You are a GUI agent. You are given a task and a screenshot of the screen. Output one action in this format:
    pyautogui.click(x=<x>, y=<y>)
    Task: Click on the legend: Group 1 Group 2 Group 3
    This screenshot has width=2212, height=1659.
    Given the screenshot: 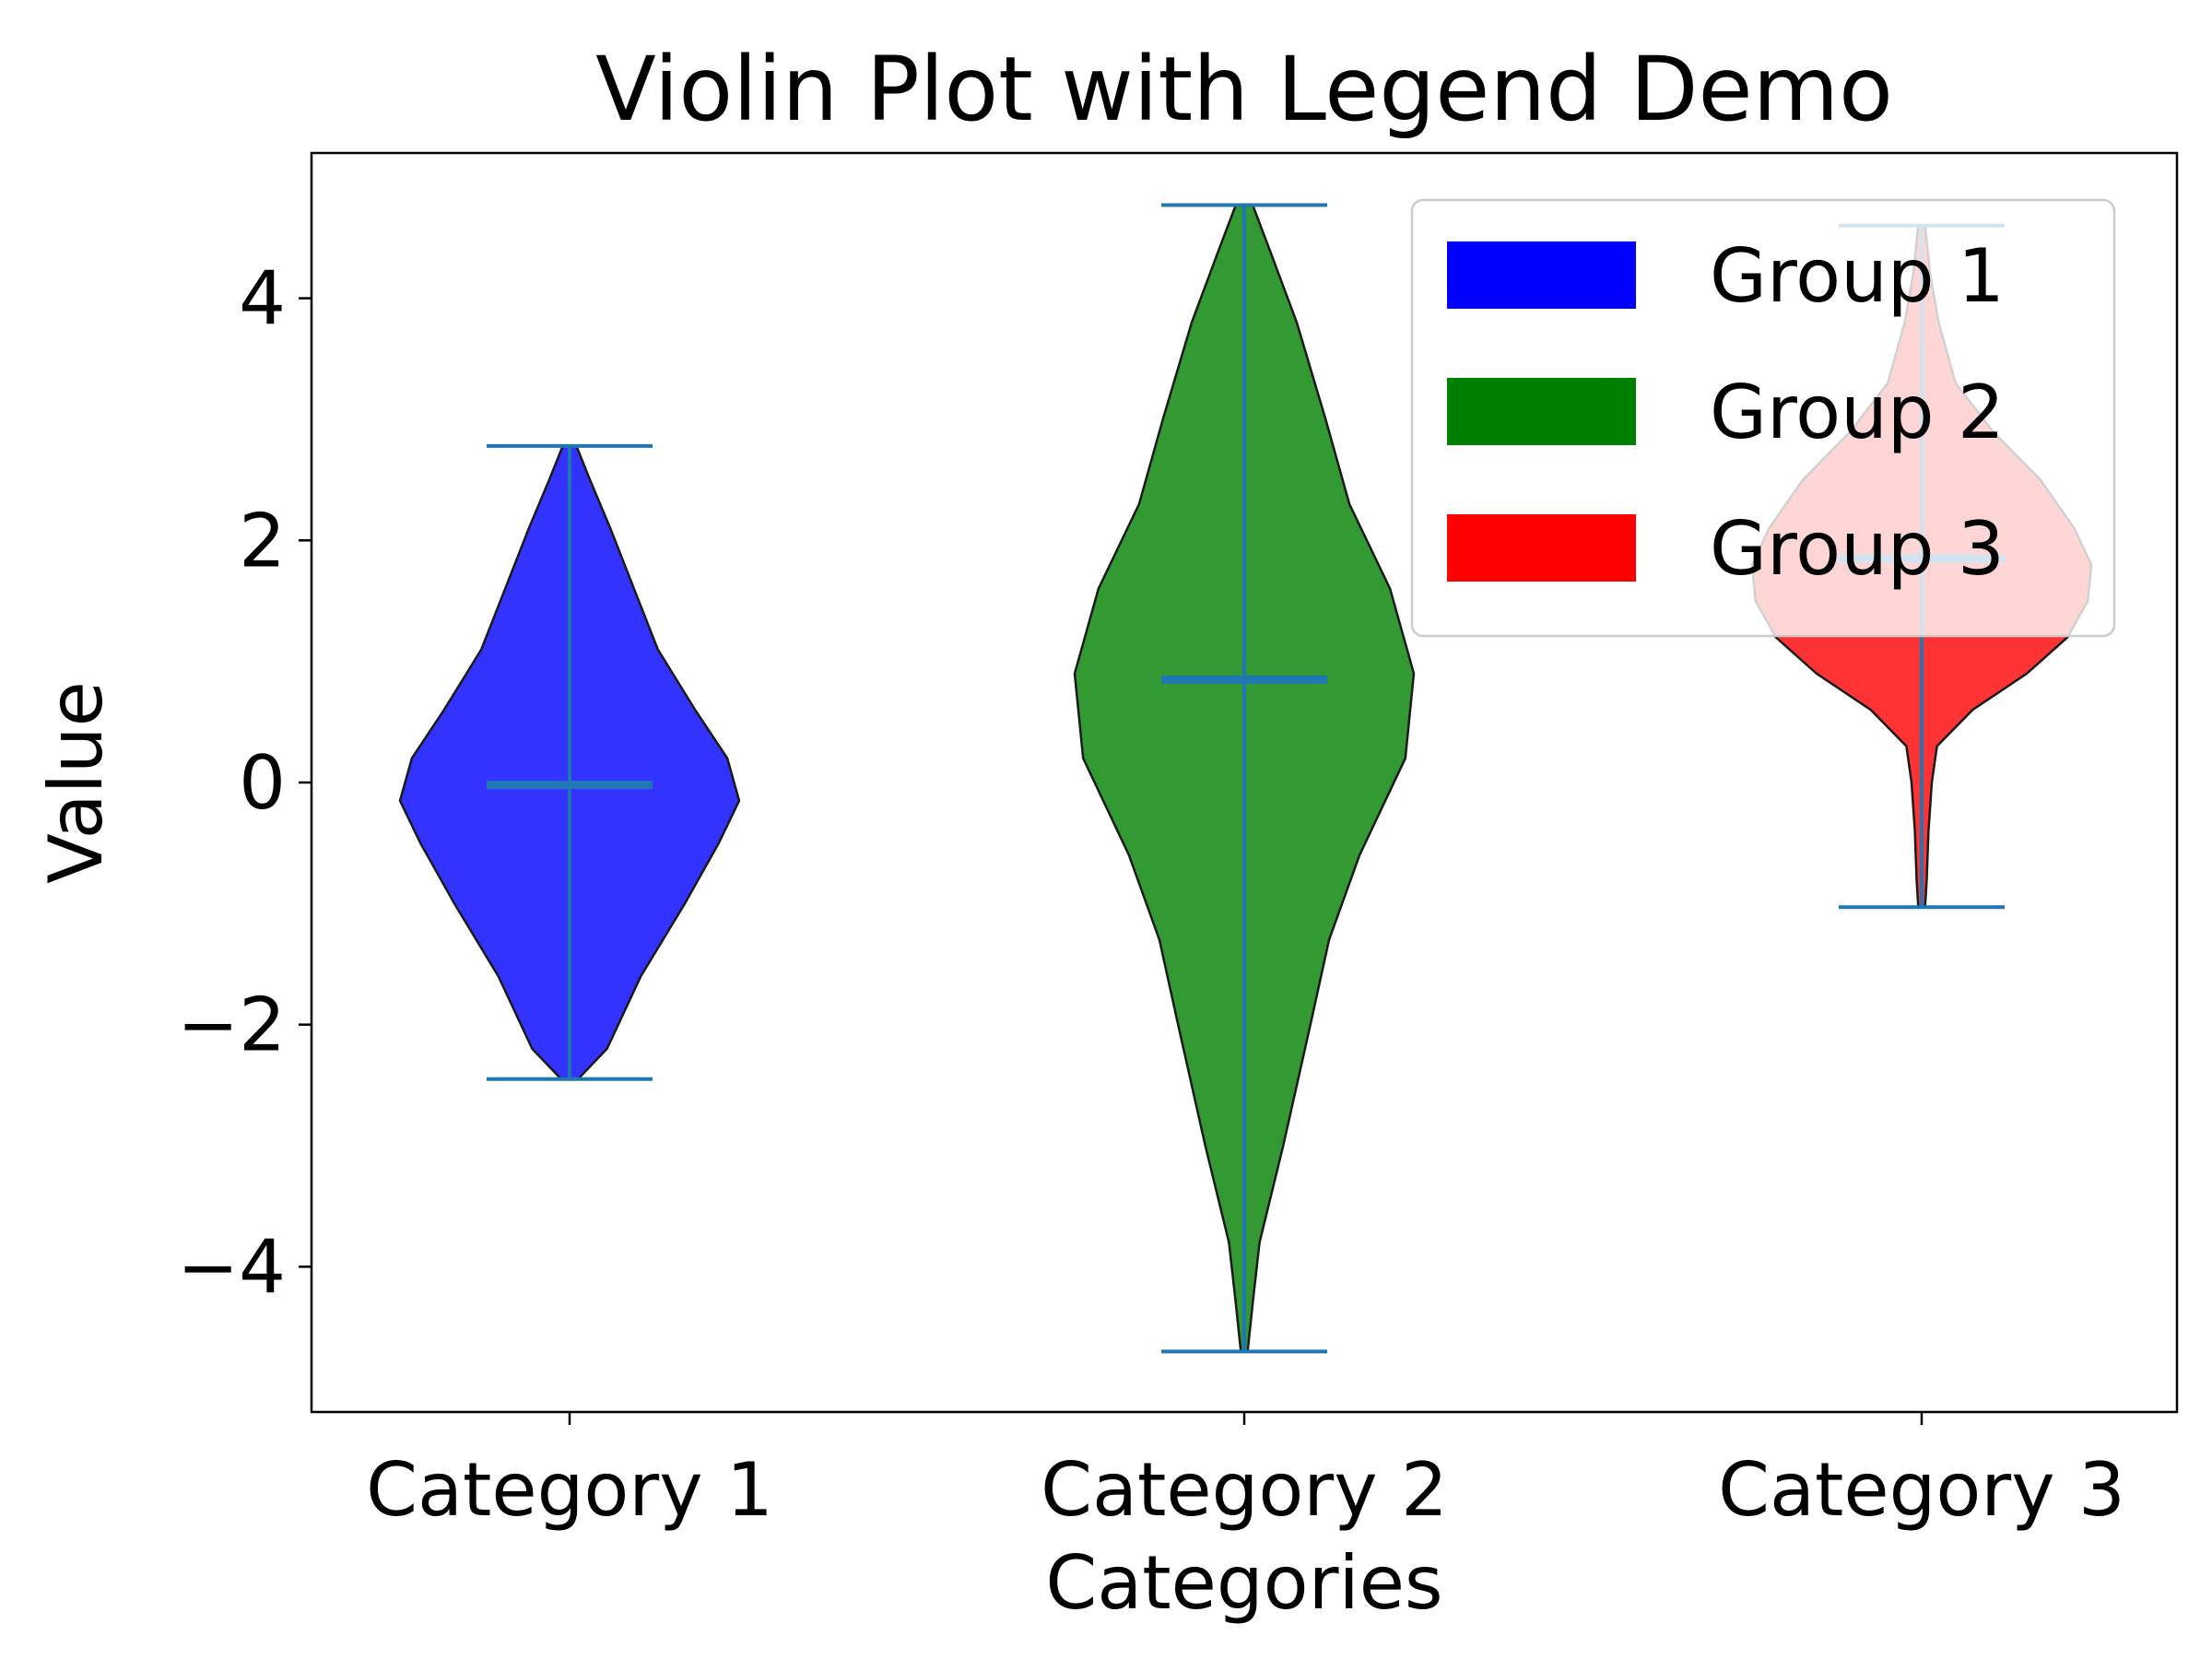 What is the action you would take?
    pyautogui.click(x=1763, y=418)
    